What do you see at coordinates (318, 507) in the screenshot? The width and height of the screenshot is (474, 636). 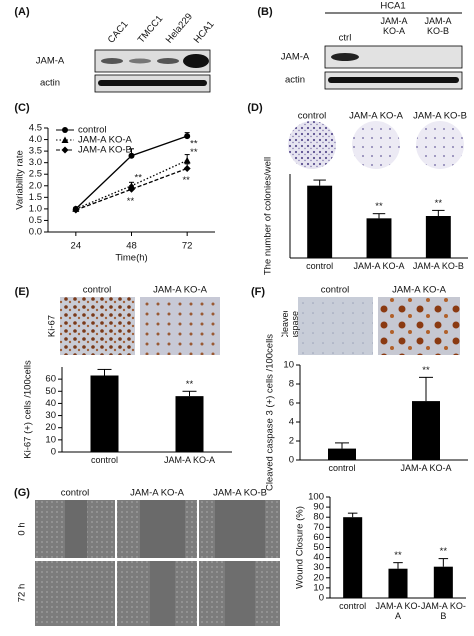 I see `y-tick-label: 90` at bounding box center [318, 507].